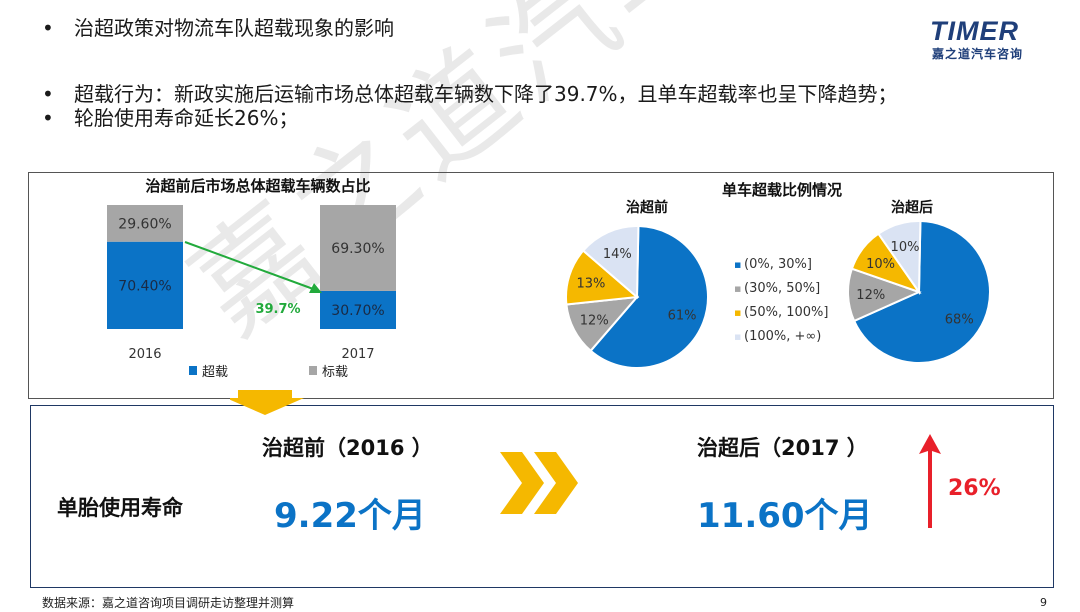  What do you see at coordinates (168, 603) in the screenshot?
I see `data-source: 数据来源：嘉之道咨询项目调研走访整理并测算` at bounding box center [168, 603].